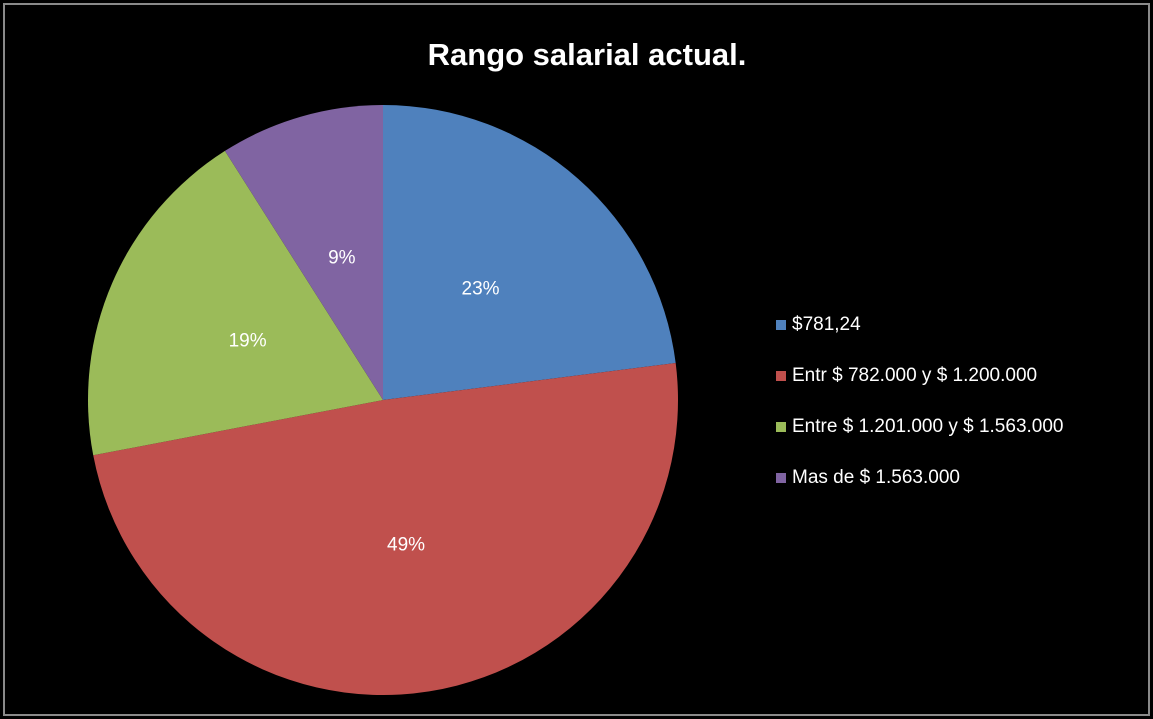 This screenshot has width=1153, height=719. Describe the element at coordinates (876, 477) in the screenshot. I see `legend-label: Mas de $ 1.563.000` at that location.